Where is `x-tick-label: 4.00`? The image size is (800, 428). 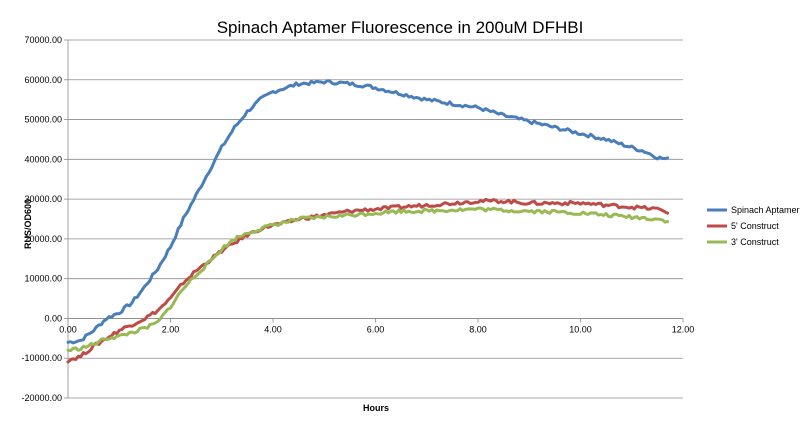 x-tick-label: 4.00 is located at coordinates (273, 329).